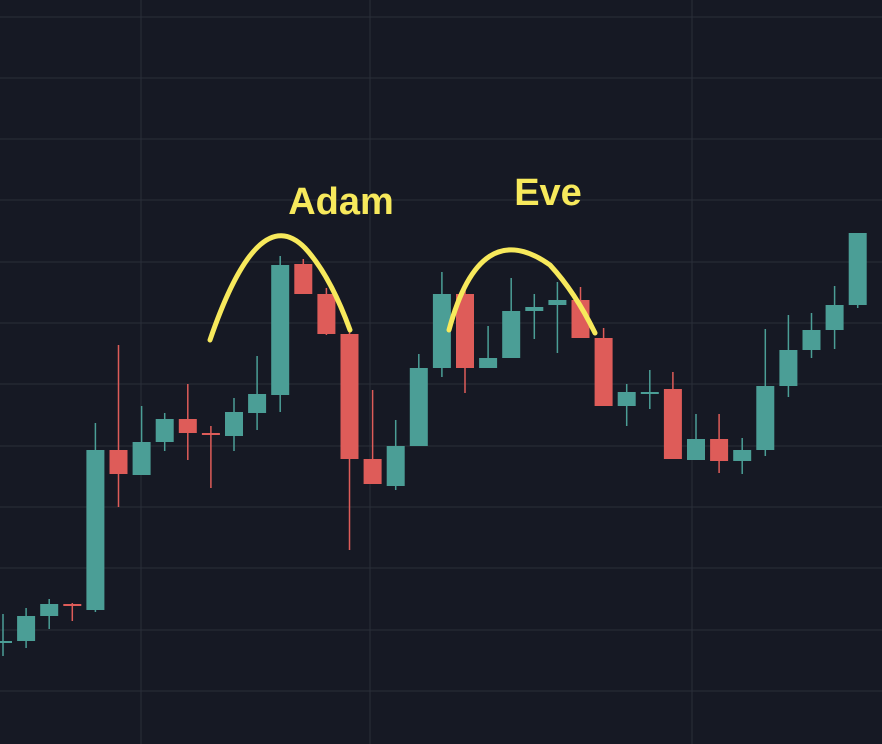 The width and height of the screenshot is (882, 744). Describe the element at coordinates (341, 202) in the screenshot. I see `adam-label: Adam` at that location.